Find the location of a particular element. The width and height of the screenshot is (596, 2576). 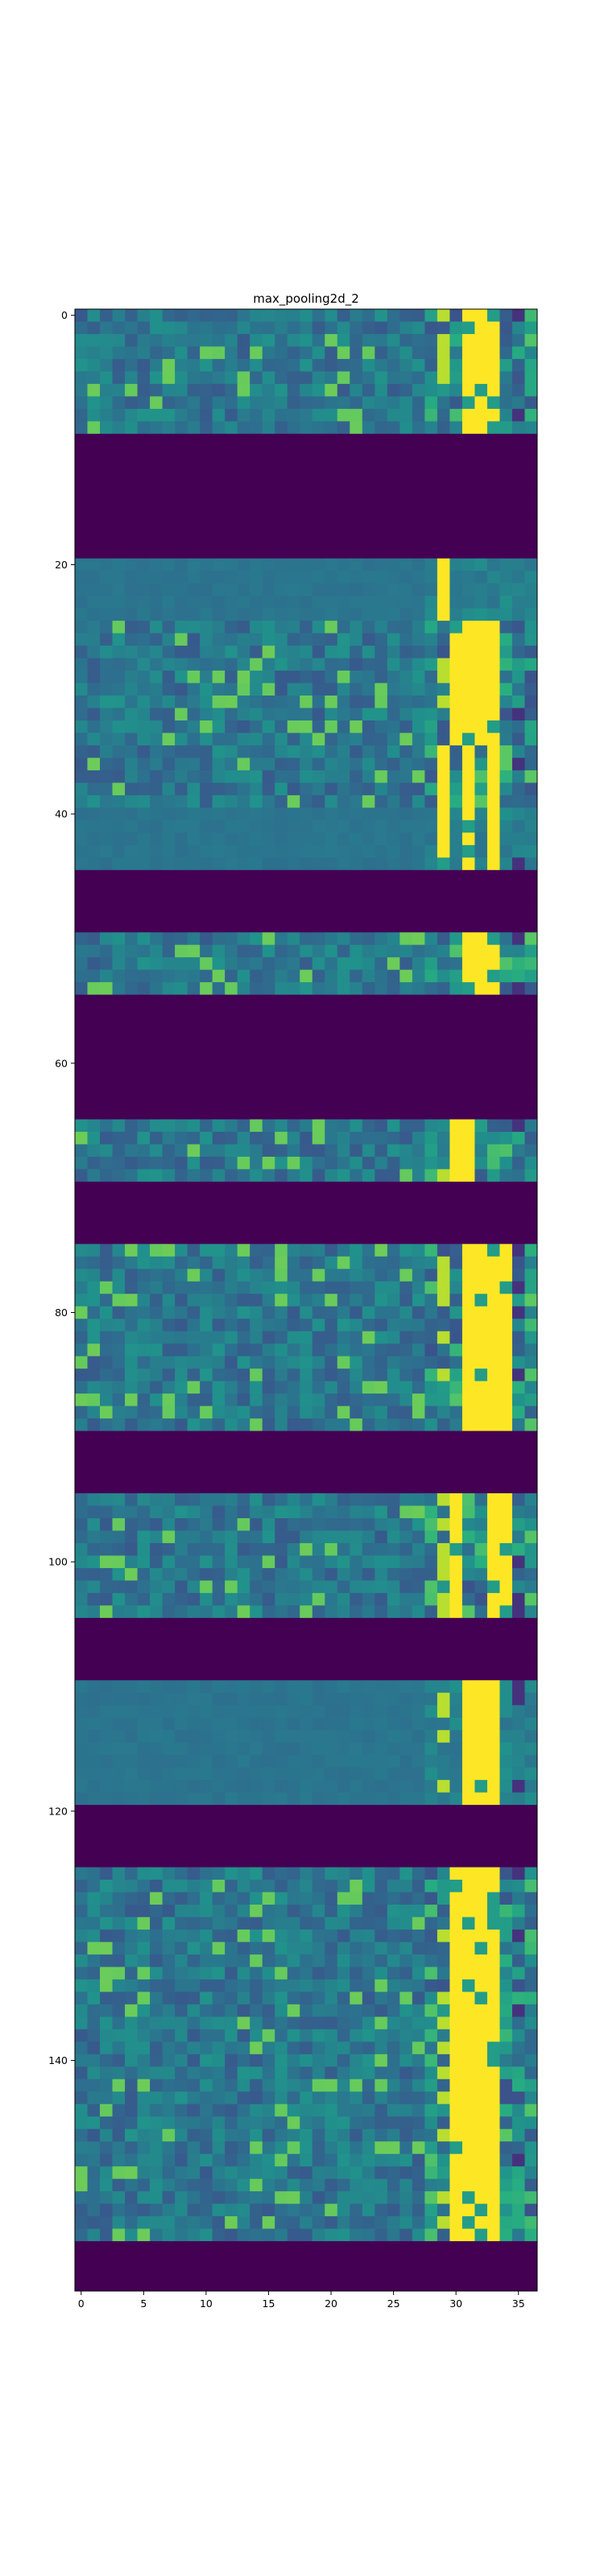

zero-row is located at coordinates (306, 441).